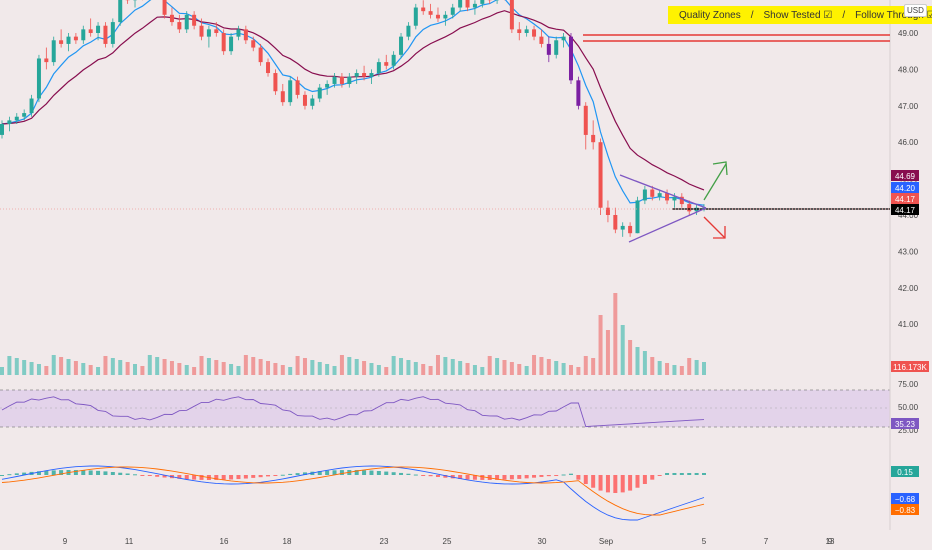  I want to click on rsi-value-label-bg, so click(905, 423).